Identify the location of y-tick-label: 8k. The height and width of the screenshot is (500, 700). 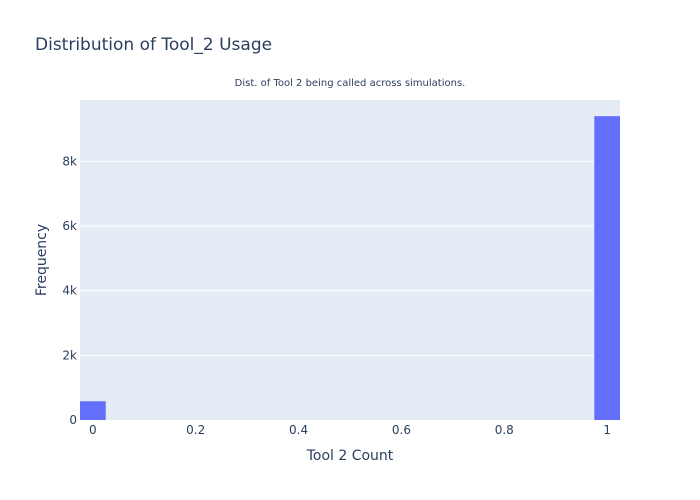
(69, 161).